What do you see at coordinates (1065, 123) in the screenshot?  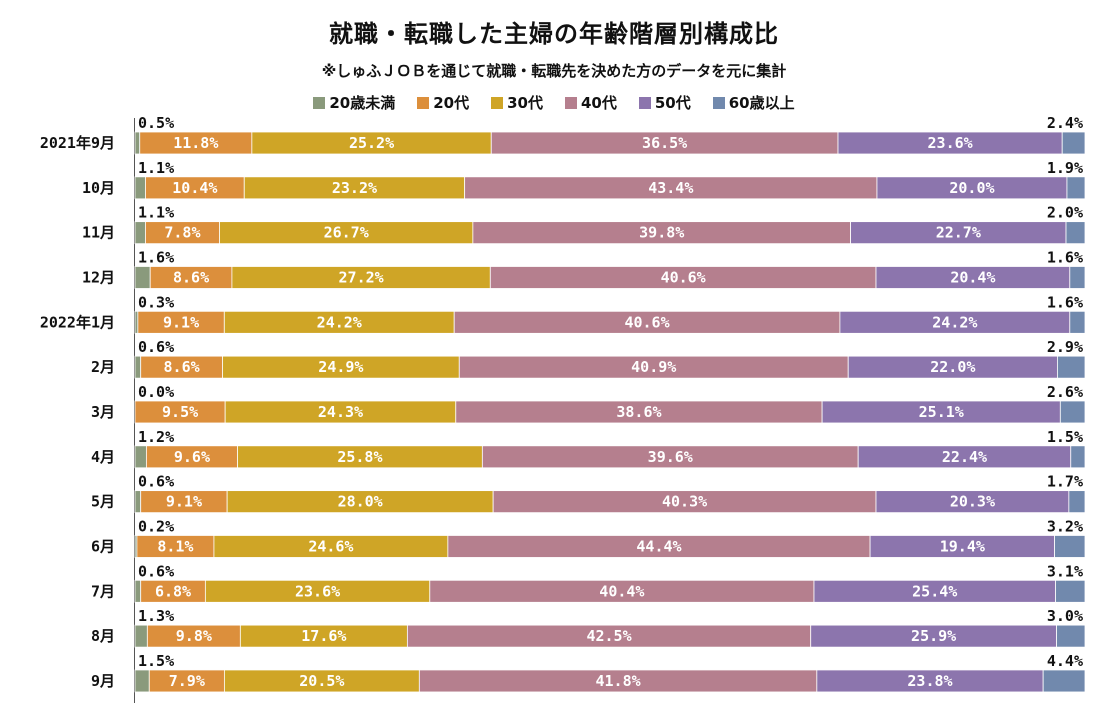 I see `data-label: 2.4%` at bounding box center [1065, 123].